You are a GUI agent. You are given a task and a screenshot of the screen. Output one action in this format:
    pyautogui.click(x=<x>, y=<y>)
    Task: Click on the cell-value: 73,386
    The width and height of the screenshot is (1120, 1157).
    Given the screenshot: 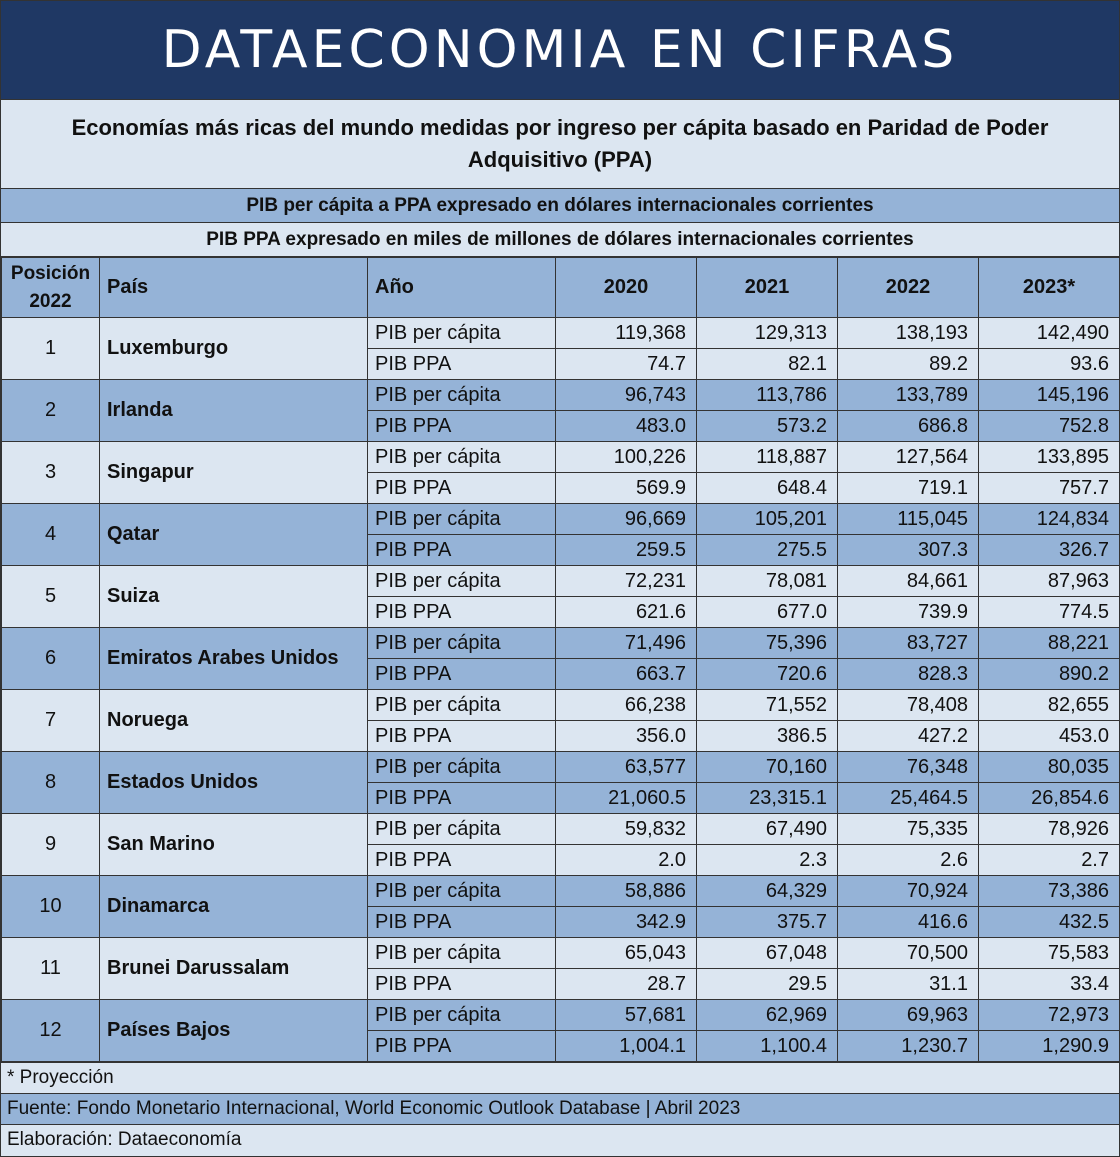 What is the action you would take?
    pyautogui.click(x=1049, y=891)
    